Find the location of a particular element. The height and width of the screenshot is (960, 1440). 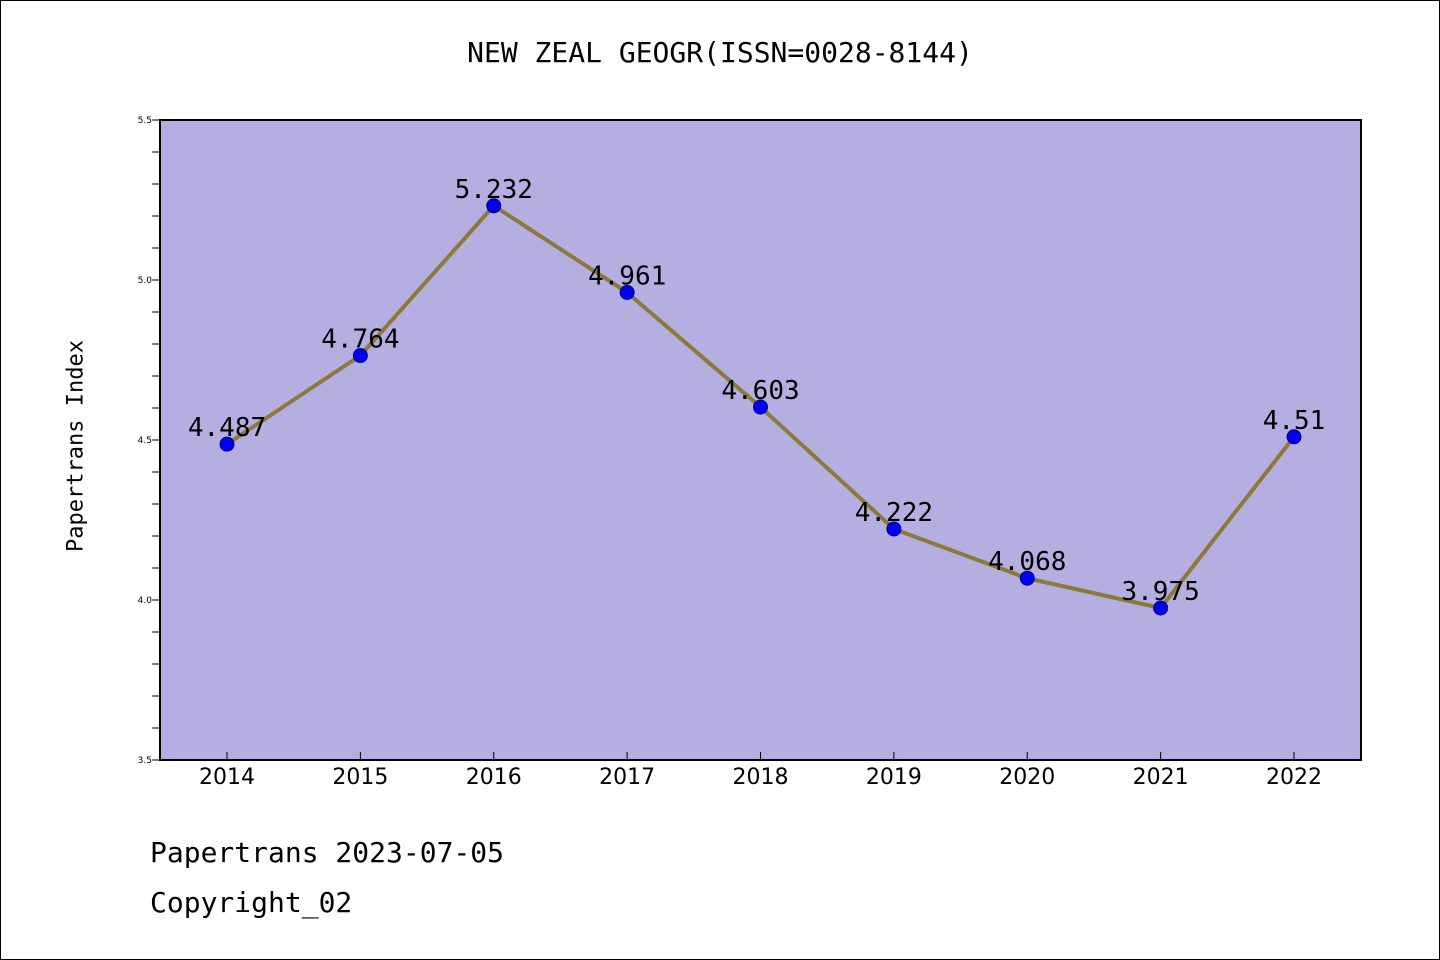

x-tick-label: 2022 is located at coordinates (1294, 777).